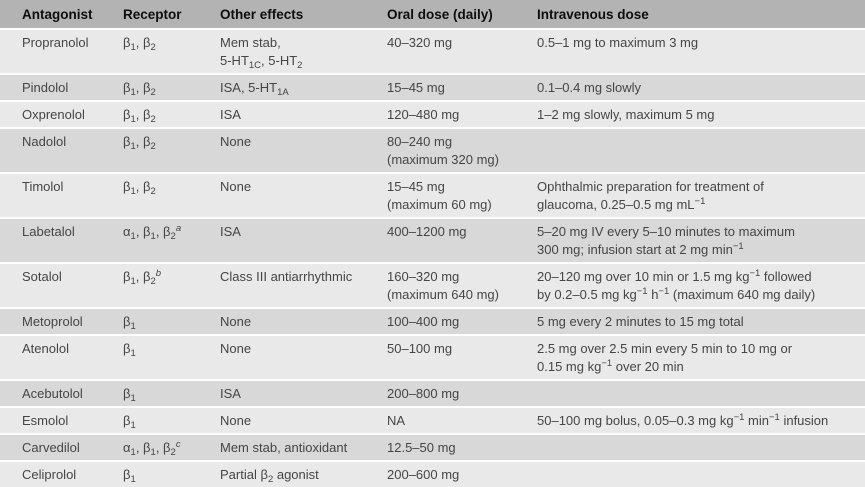 The height and width of the screenshot is (487, 865). Describe the element at coordinates (701, 52) in the screenshot. I see `cell-iv: 0.5–1 mg to maximum 3 mg` at that location.